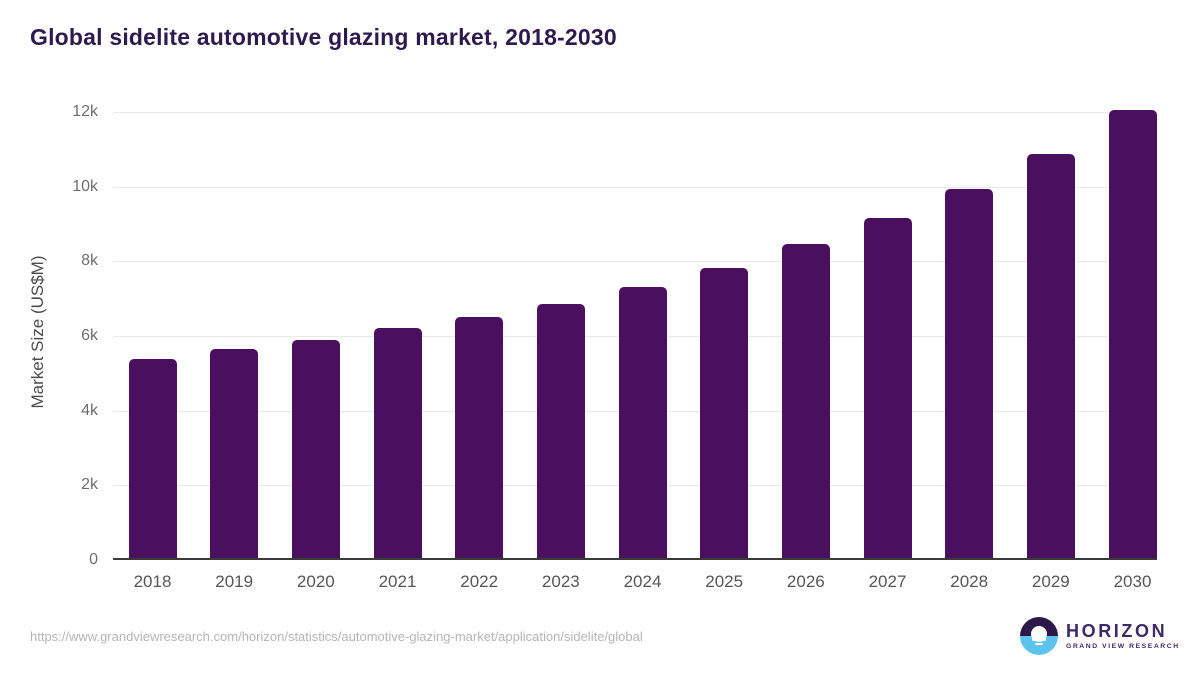 The height and width of the screenshot is (675, 1200). I want to click on y-tick-12k: 12k, so click(85, 111).